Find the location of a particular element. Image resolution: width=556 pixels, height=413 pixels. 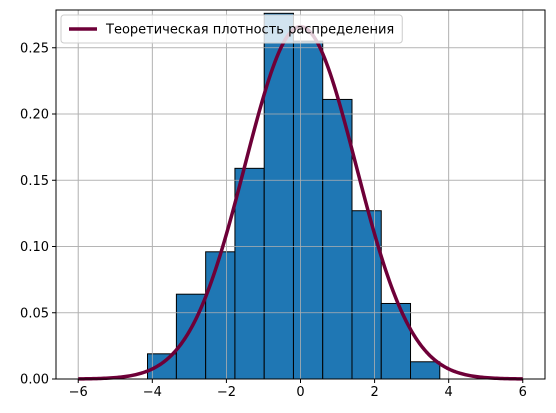

x-tick-label: 6 is located at coordinates (523, 392).